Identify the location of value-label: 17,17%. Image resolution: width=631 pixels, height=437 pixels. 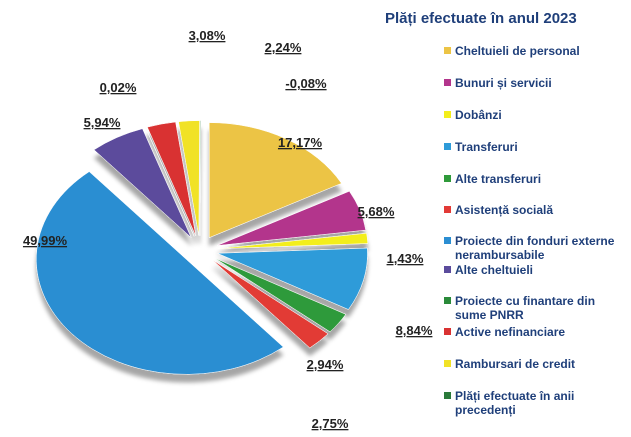
(300, 142).